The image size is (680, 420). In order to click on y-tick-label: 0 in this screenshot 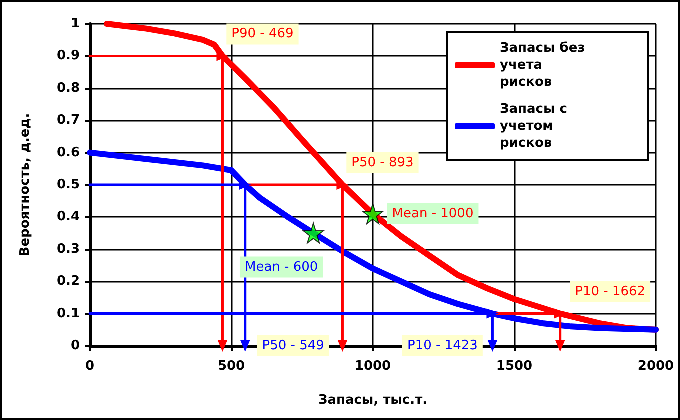, I will do `click(75, 346)`.